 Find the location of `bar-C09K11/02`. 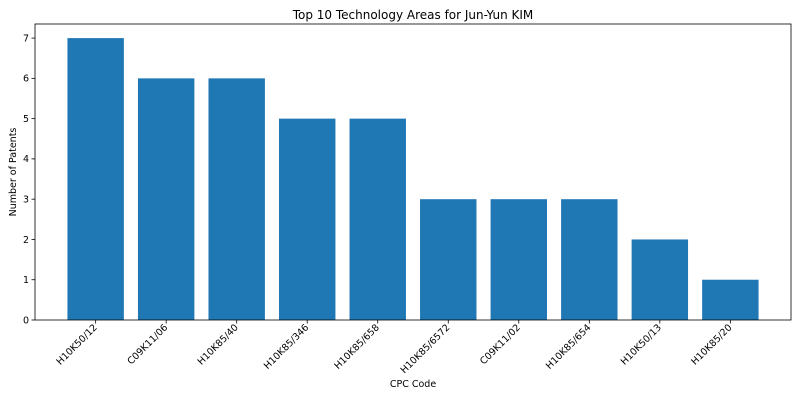

bar-C09K11/02 is located at coordinates (519, 259).